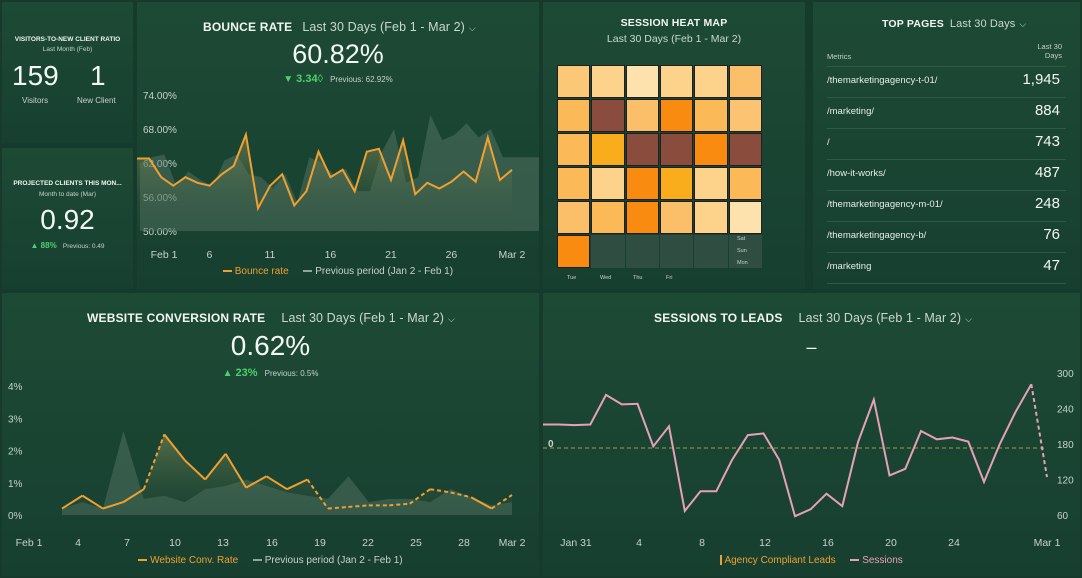 The height and width of the screenshot is (578, 1082). Describe the element at coordinates (383, 27) in the screenshot. I see `bounce-period-select: Last 30 Days (Feb 1 - Mar 2)` at that location.